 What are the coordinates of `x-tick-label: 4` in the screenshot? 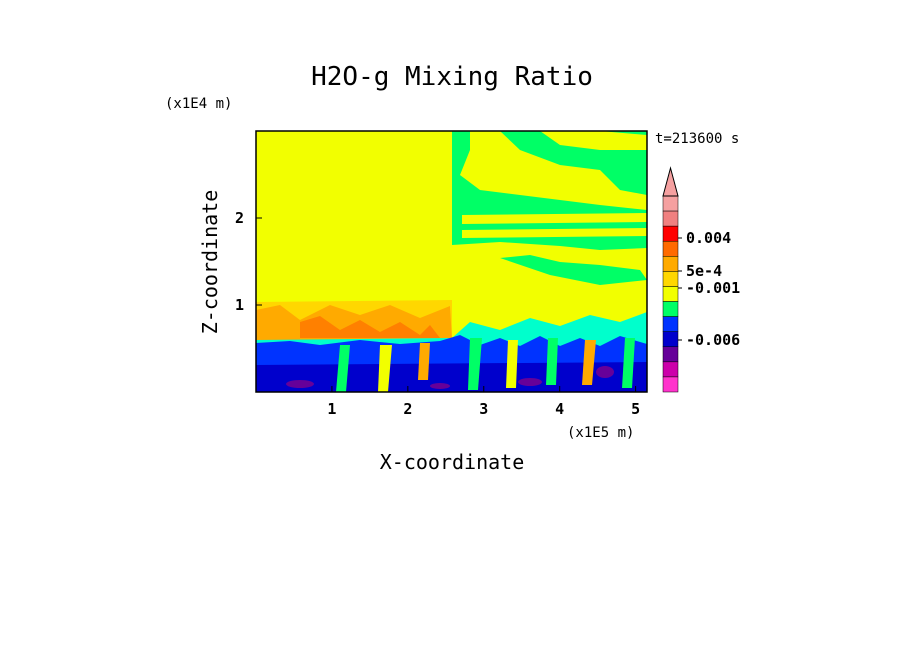 It's located at (559, 409).